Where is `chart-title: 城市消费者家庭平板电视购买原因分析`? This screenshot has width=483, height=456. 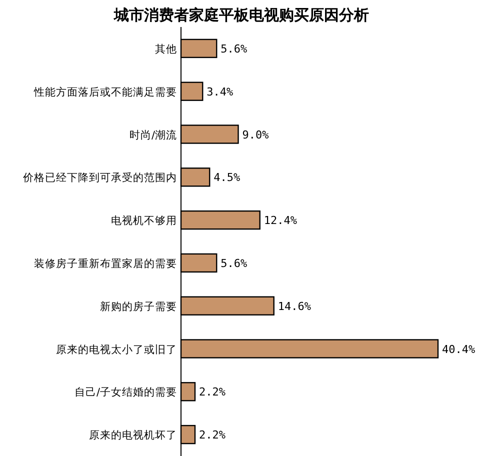 chart-title: 城市消费者家庭平板电视购买原因分析 is located at coordinates (241, 15).